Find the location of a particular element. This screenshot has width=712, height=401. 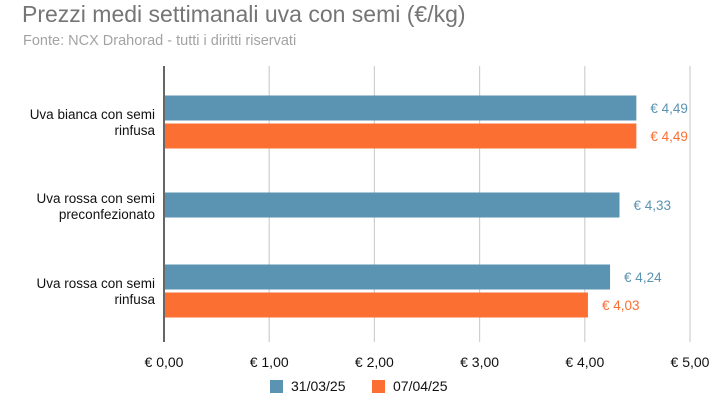

category-label: Uva rossa con semi preconfezionato is located at coordinates (95, 206).